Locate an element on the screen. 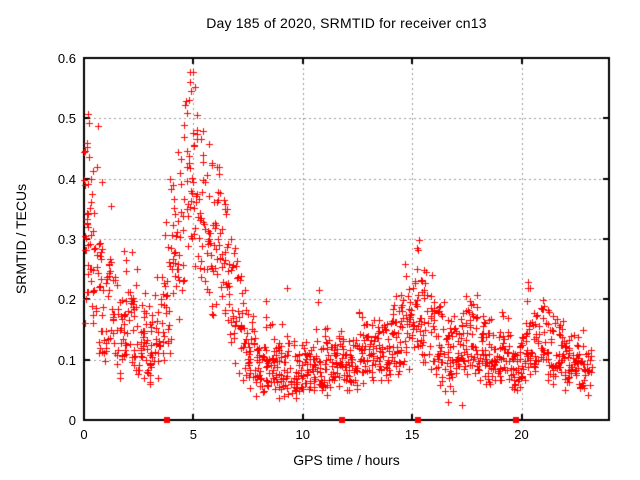 This screenshot has height=480, width=640. y-tick-label: 0.1 is located at coordinates (66, 360).